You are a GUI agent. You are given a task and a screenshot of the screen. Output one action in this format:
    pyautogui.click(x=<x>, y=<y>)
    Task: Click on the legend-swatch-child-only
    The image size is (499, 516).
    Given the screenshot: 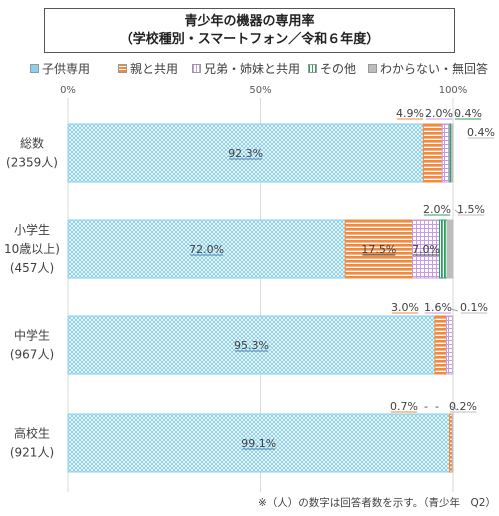 What is the action you would take?
    pyautogui.click(x=34, y=68)
    